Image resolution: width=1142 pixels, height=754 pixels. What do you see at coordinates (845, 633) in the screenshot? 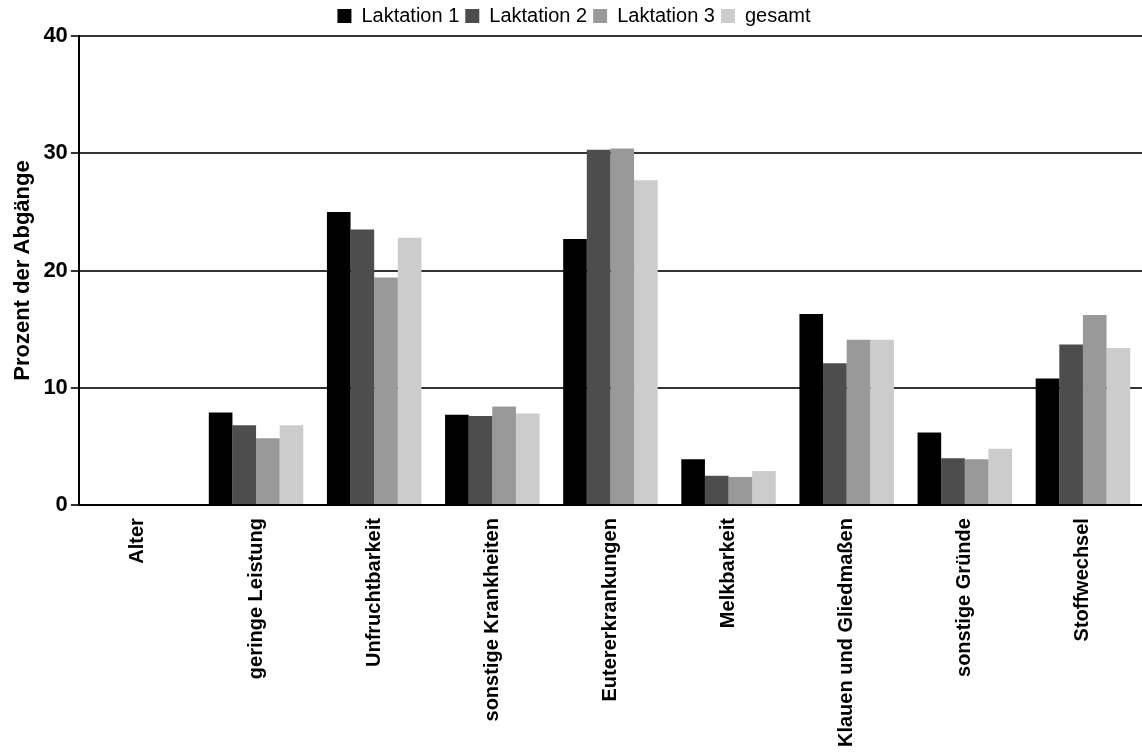
I see `x-tick-label: Klauen und Gliedmaßen` at bounding box center [845, 633].